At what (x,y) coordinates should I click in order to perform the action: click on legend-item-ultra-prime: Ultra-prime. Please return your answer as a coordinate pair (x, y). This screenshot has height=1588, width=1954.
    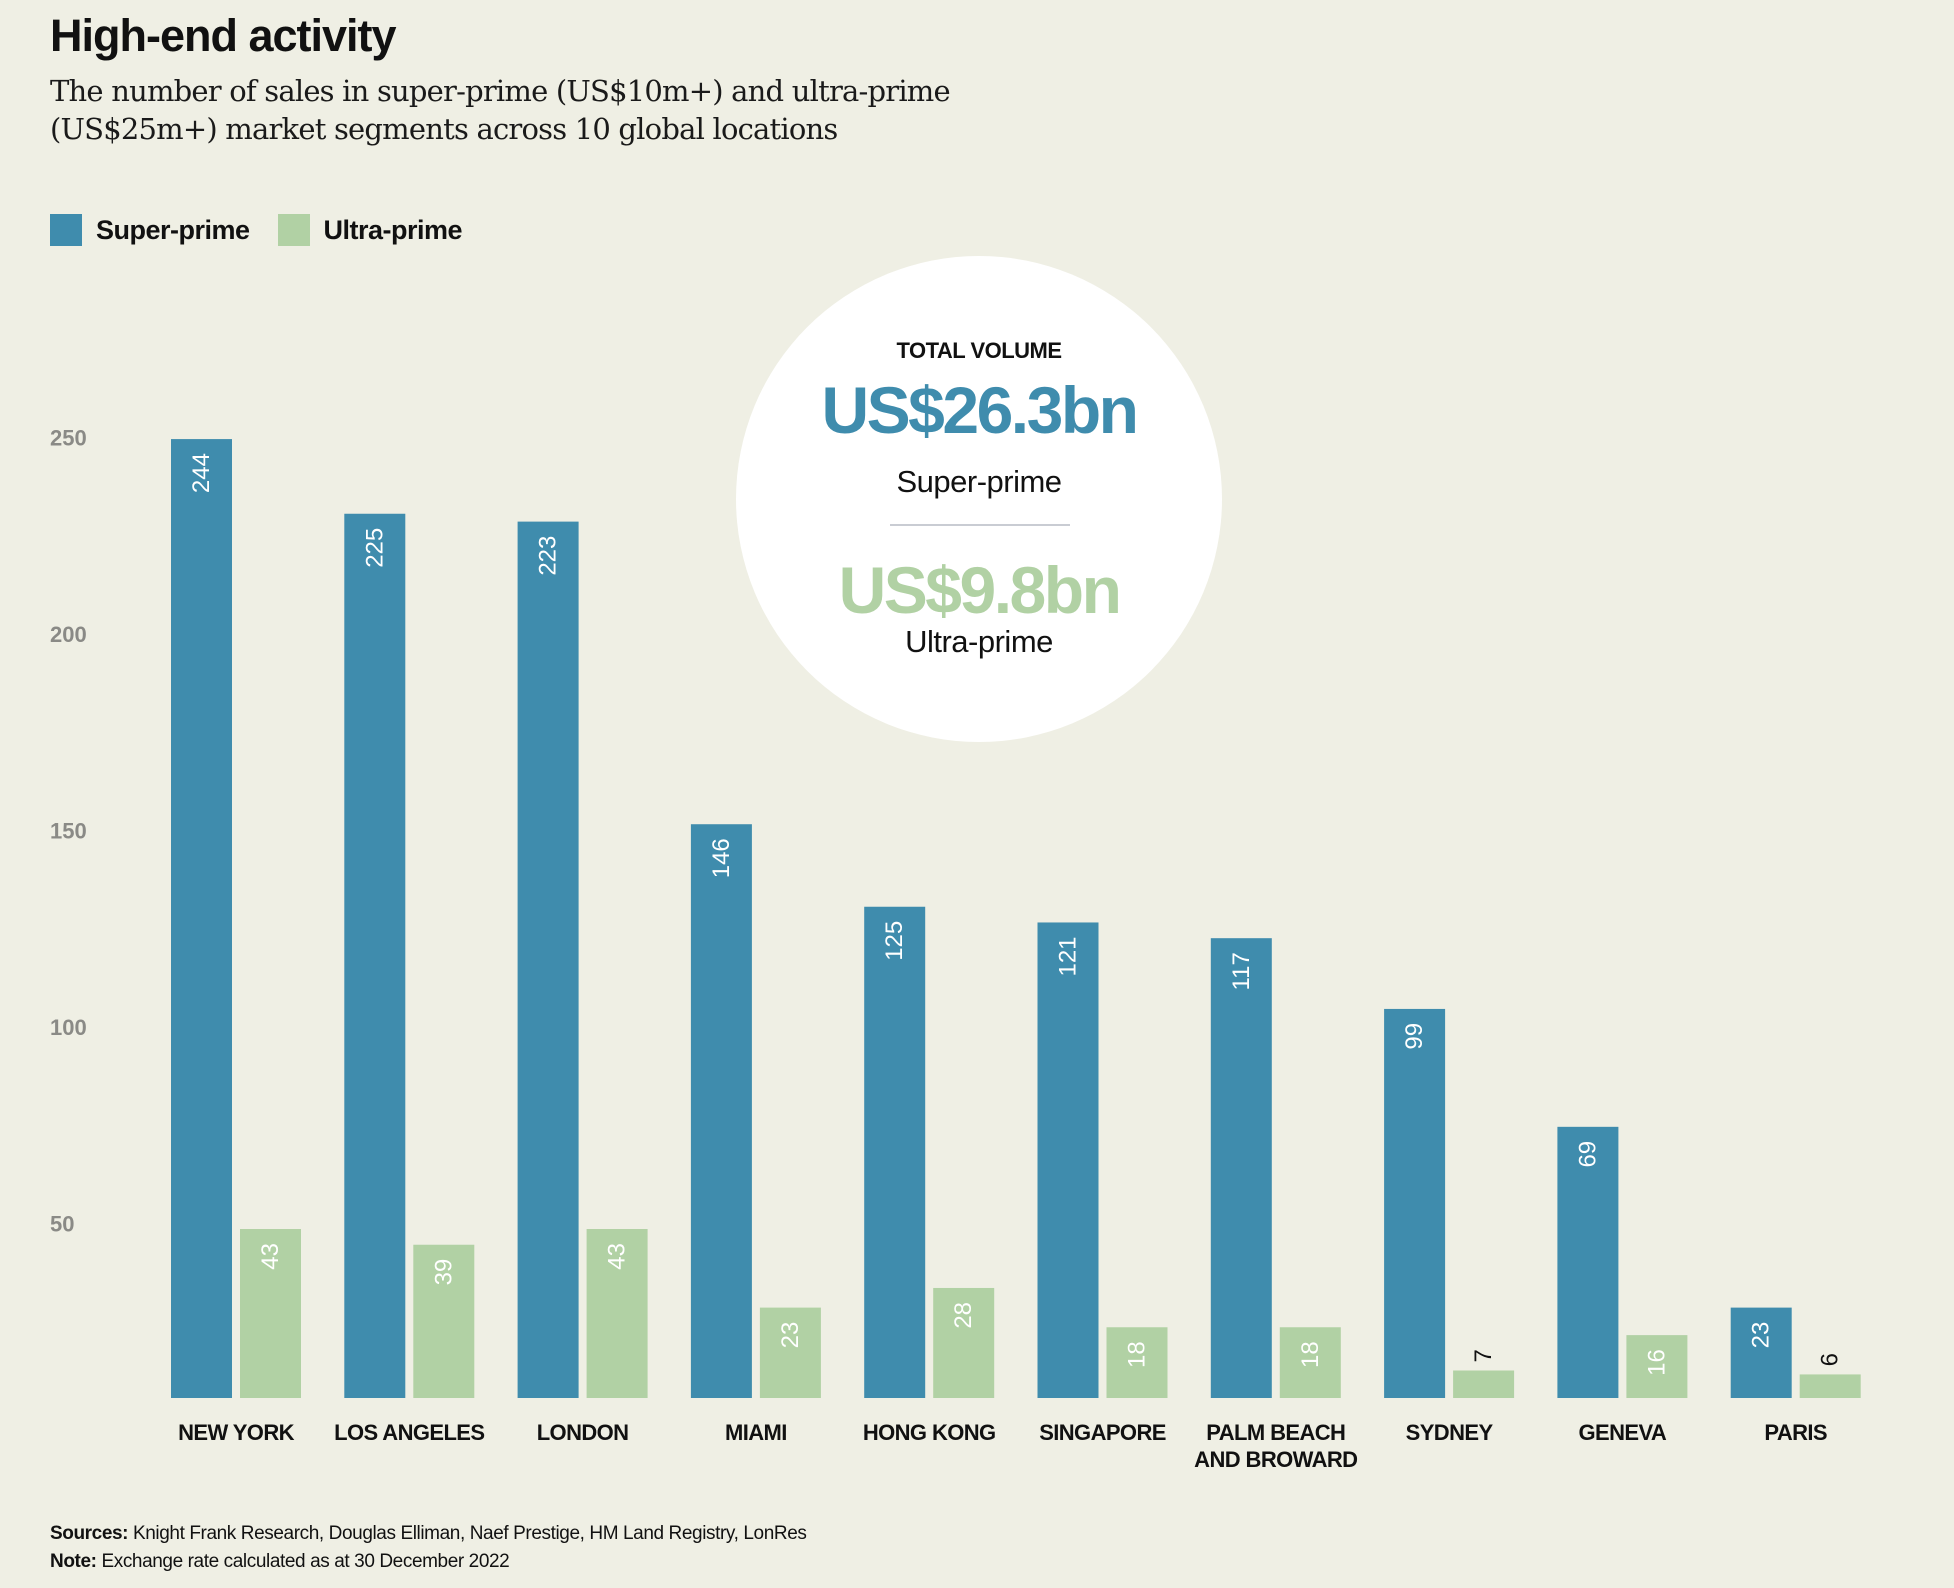
    Looking at the image, I should click on (370, 230).